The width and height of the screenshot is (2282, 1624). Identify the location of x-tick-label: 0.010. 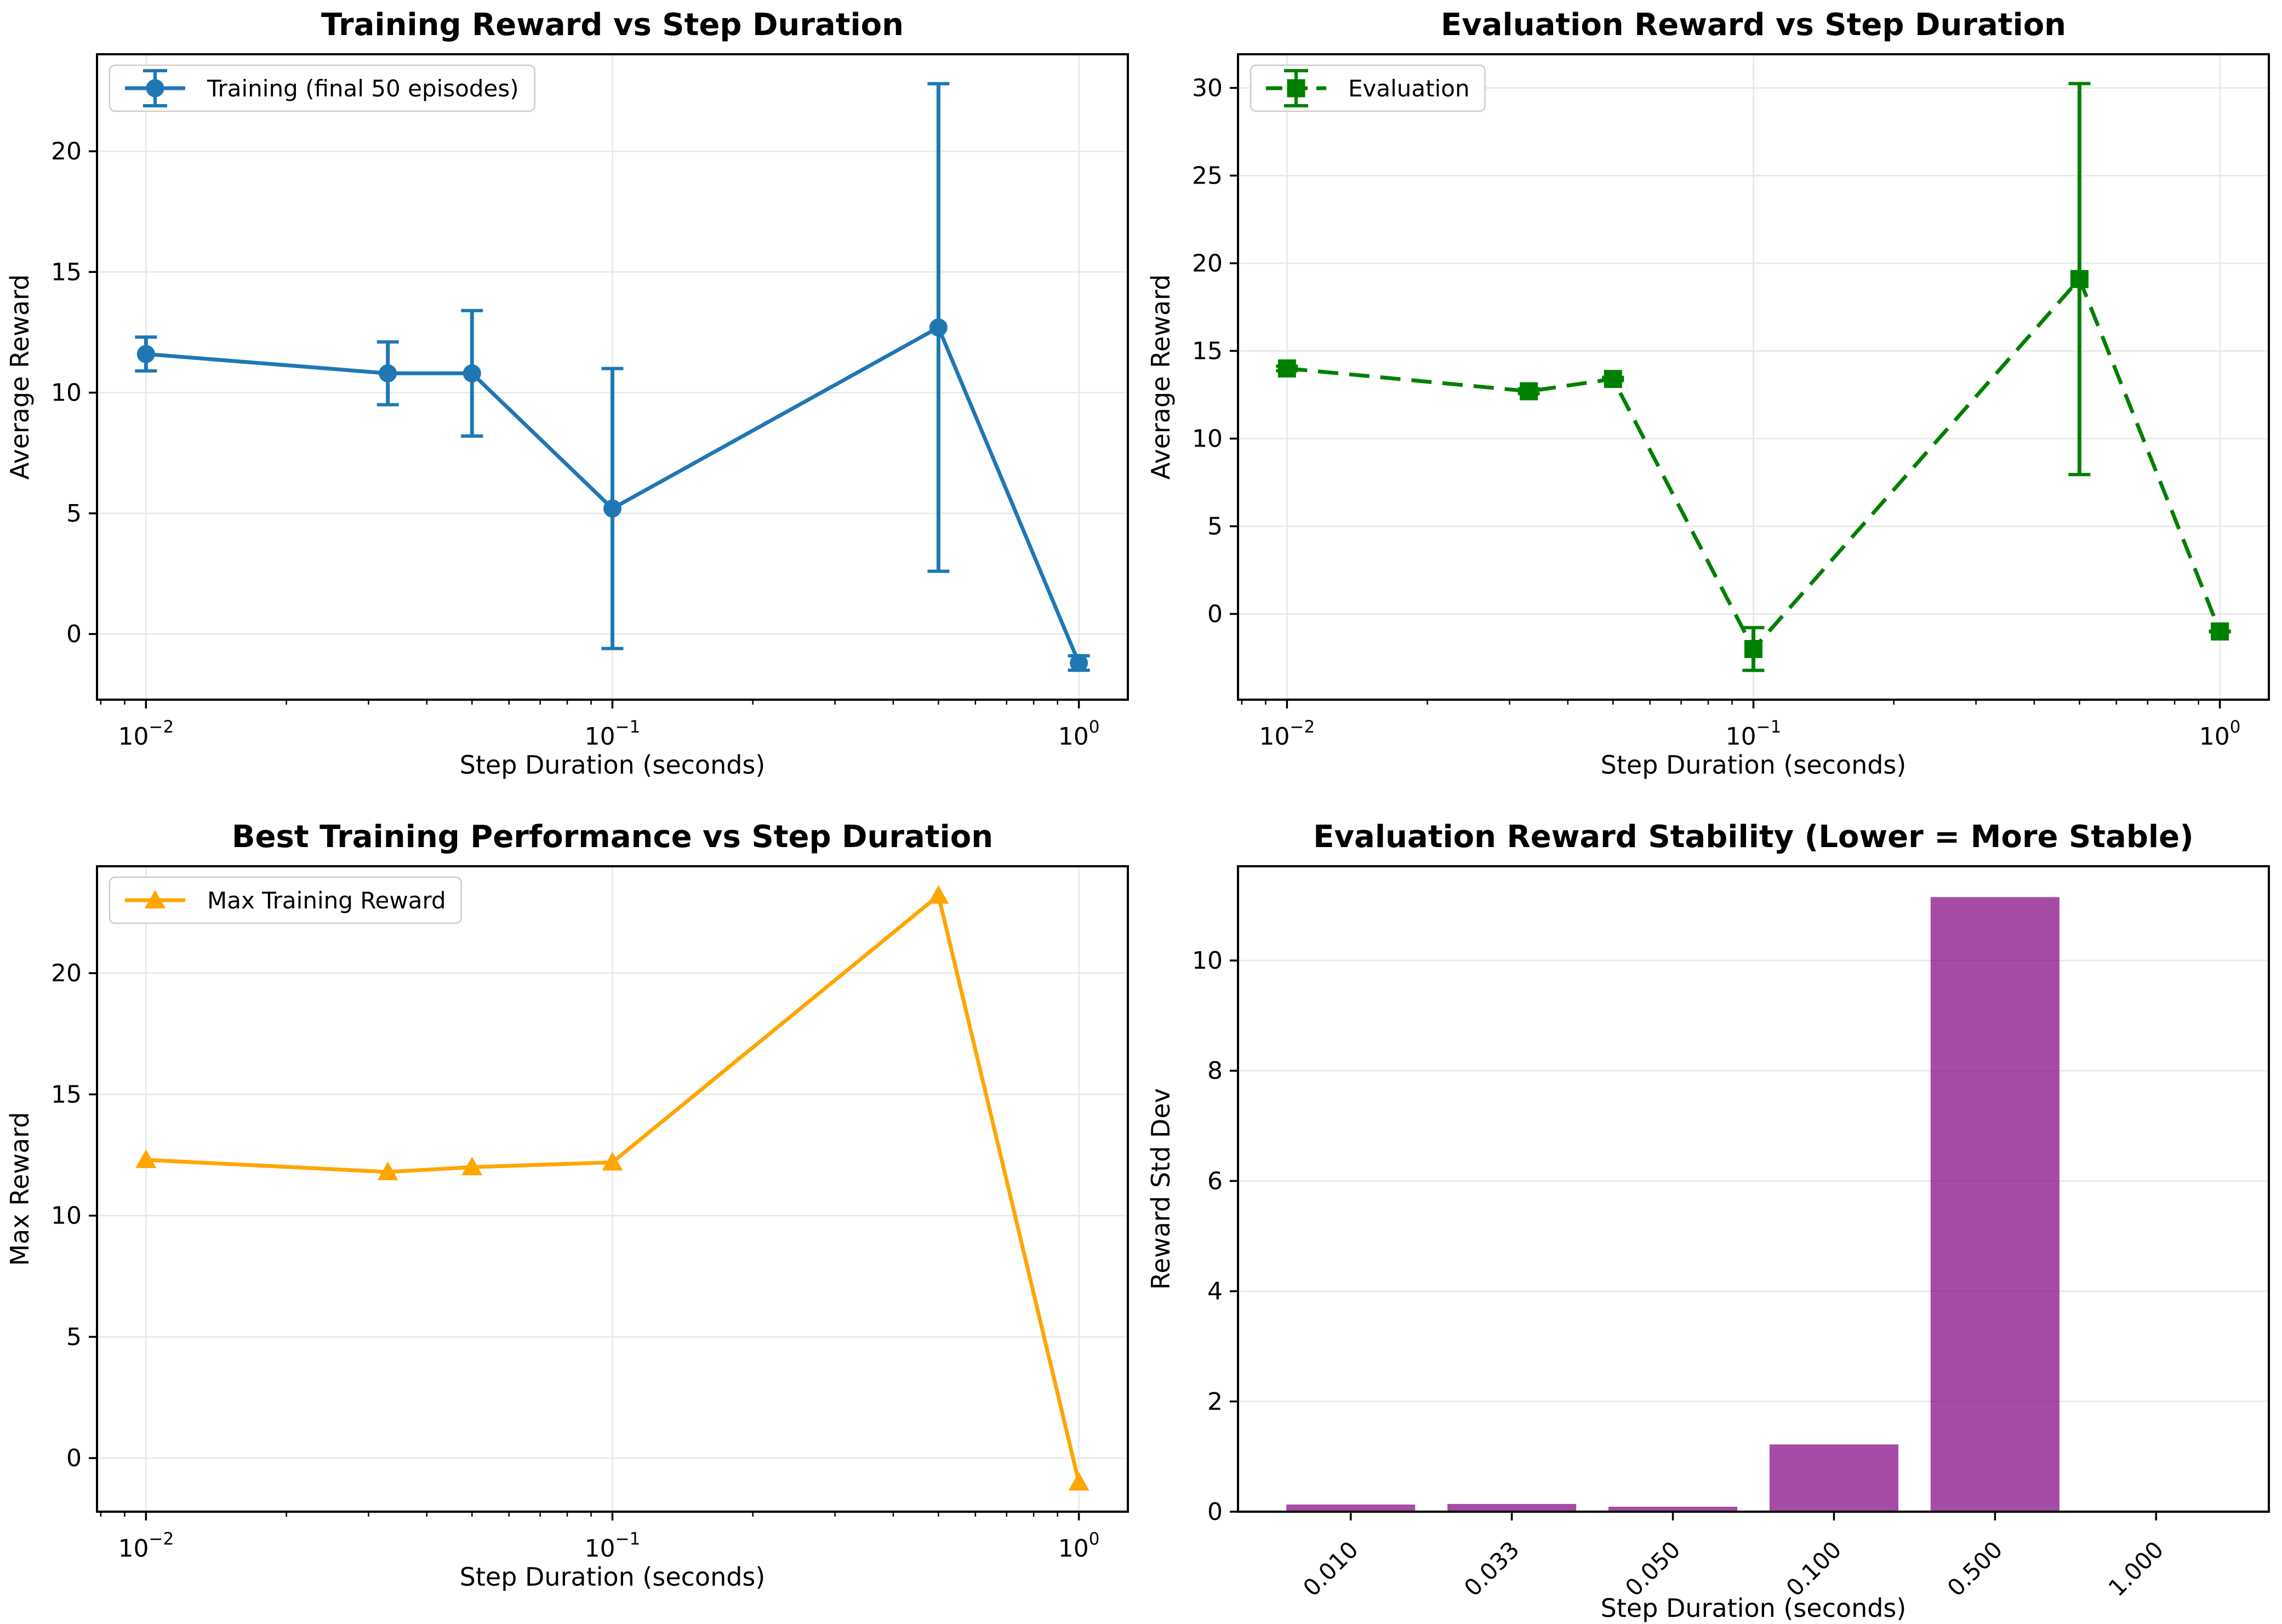
(1331, 1569).